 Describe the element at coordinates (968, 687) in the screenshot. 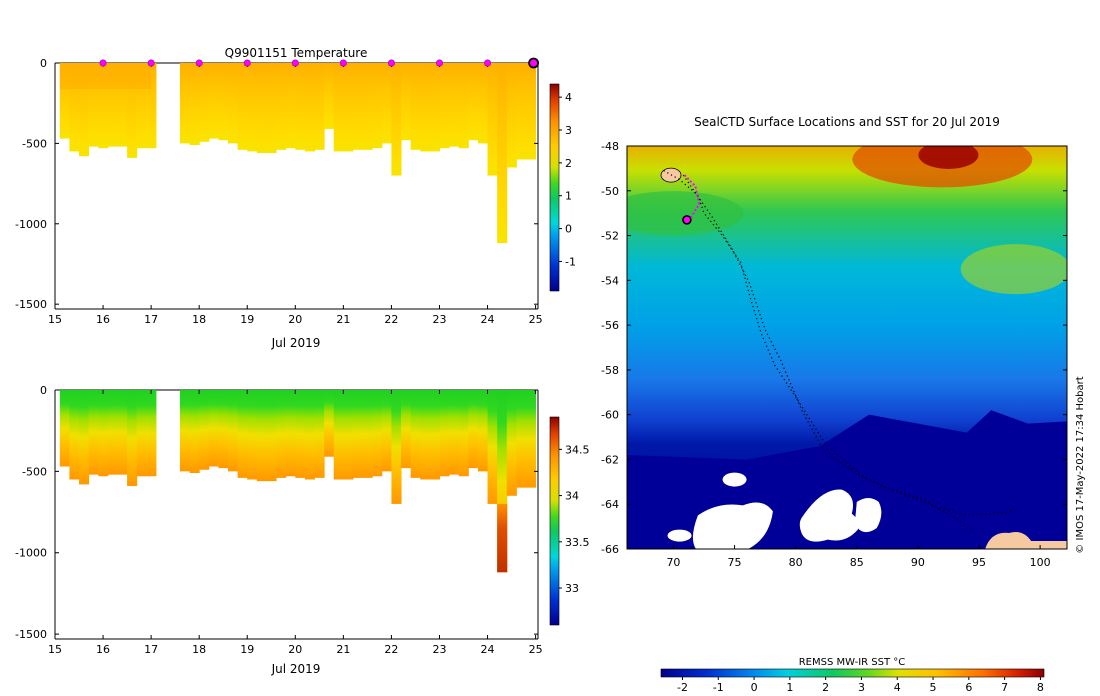

I see `sst-colorbar-tick-label: 6` at that location.